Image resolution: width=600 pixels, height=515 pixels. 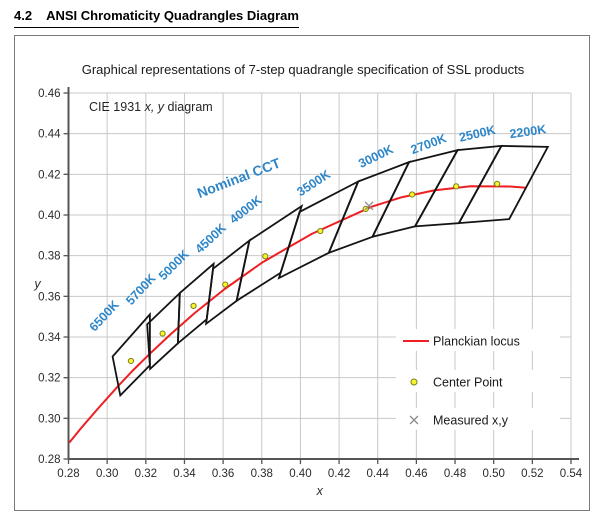 I want to click on y-tick-label: 0.38, so click(x=49, y=257).